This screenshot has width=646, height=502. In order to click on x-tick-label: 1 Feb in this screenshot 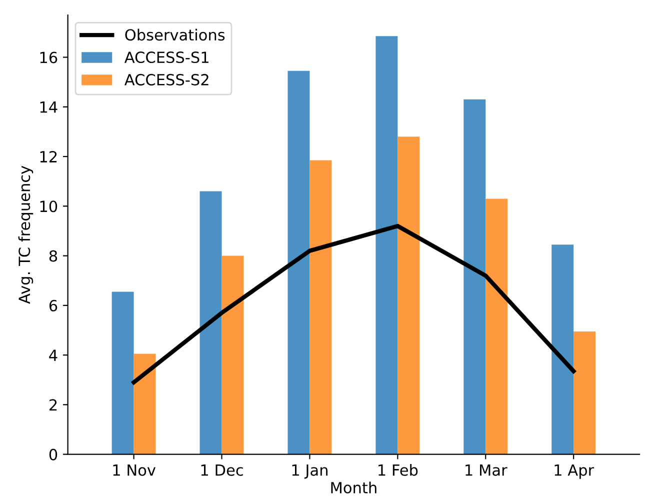, I will do `click(398, 470)`.